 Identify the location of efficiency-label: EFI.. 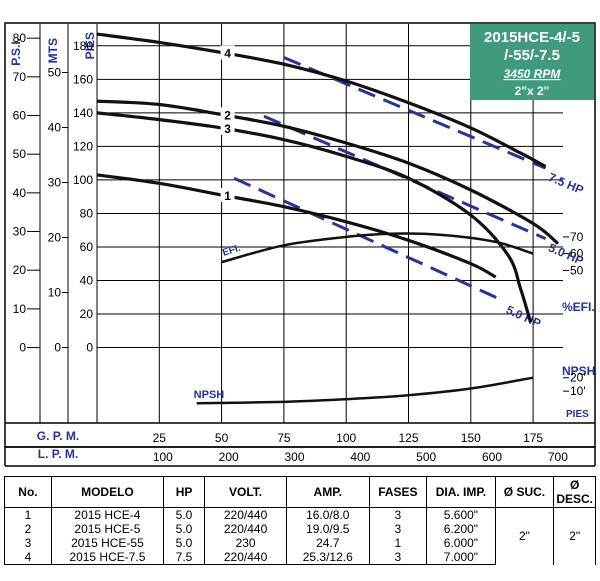
(231, 251).